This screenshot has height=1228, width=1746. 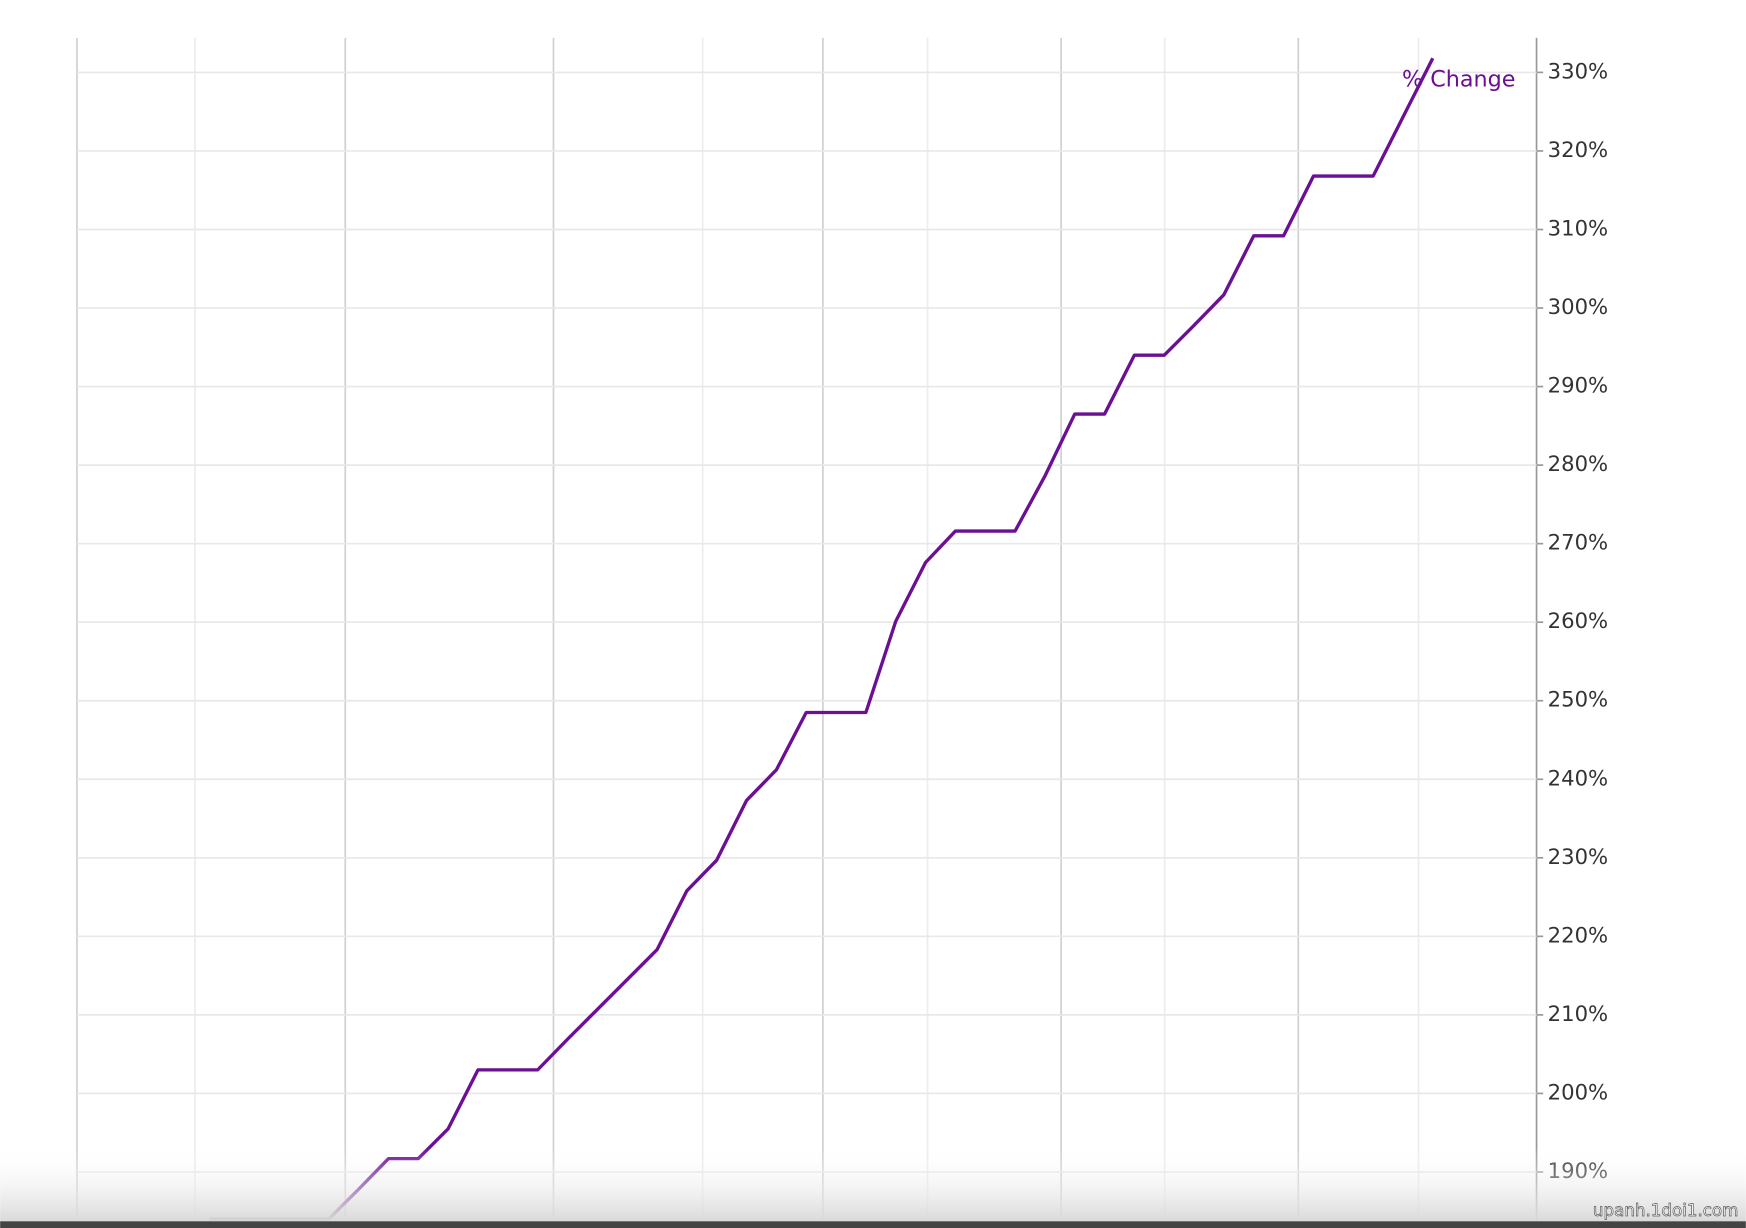 I want to click on y-tick-label: 270%, so click(x=1578, y=542).